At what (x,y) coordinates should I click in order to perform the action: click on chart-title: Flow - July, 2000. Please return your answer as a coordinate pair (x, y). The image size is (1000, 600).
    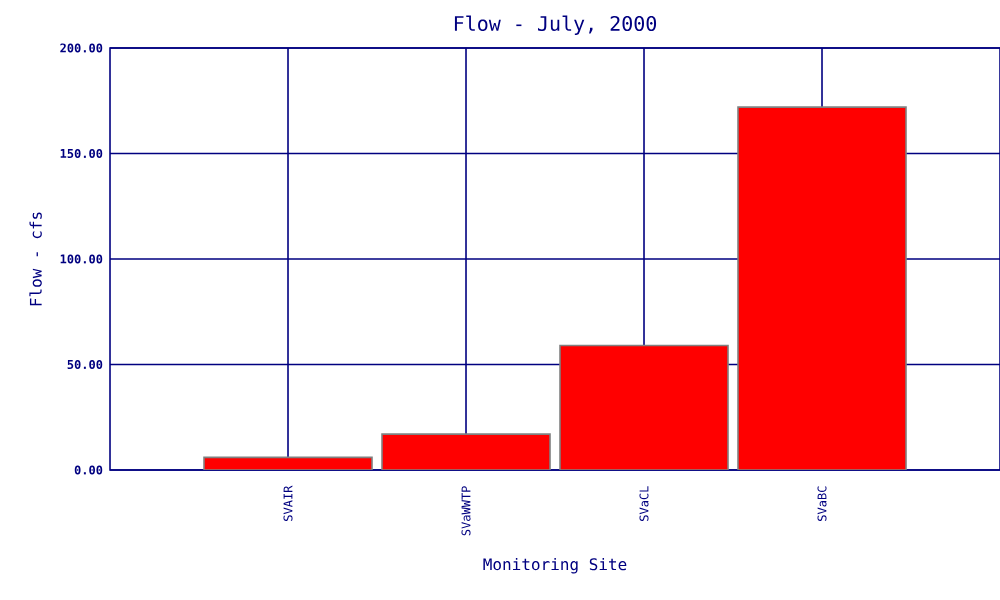
    Looking at the image, I should click on (555, 25).